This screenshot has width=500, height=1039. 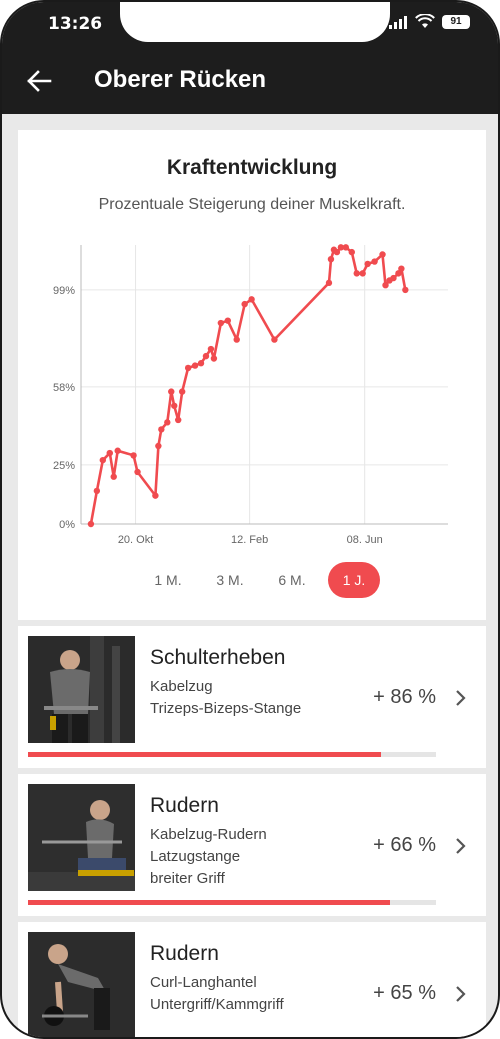 I want to click on status-icons: 91, so click(x=429, y=21).